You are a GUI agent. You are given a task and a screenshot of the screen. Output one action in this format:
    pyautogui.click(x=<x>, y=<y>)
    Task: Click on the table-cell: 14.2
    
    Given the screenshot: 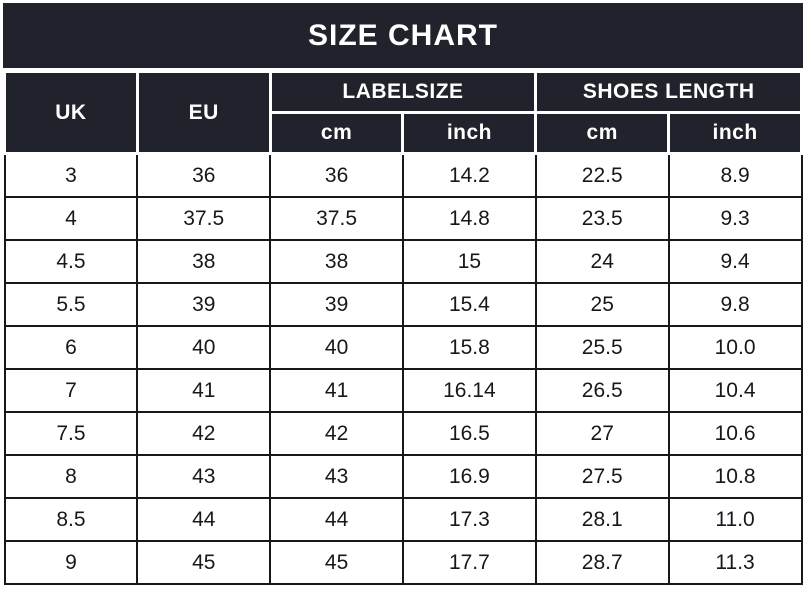 What is the action you would take?
    pyautogui.click(x=469, y=175)
    